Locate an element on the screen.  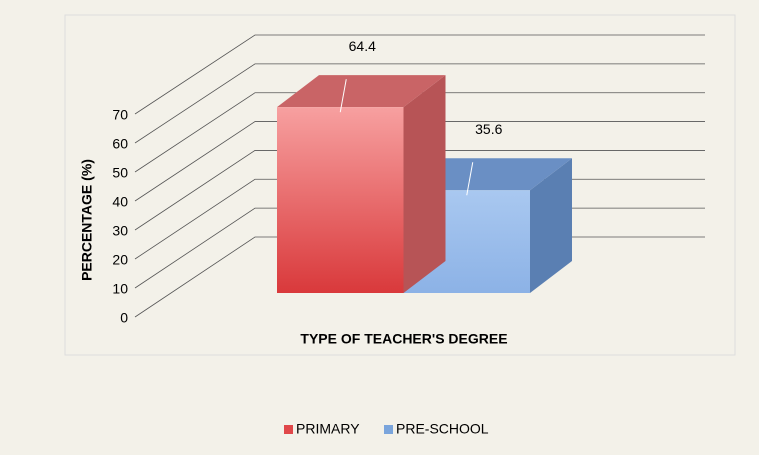
y-tick-label: 10 is located at coordinates (120, 289).